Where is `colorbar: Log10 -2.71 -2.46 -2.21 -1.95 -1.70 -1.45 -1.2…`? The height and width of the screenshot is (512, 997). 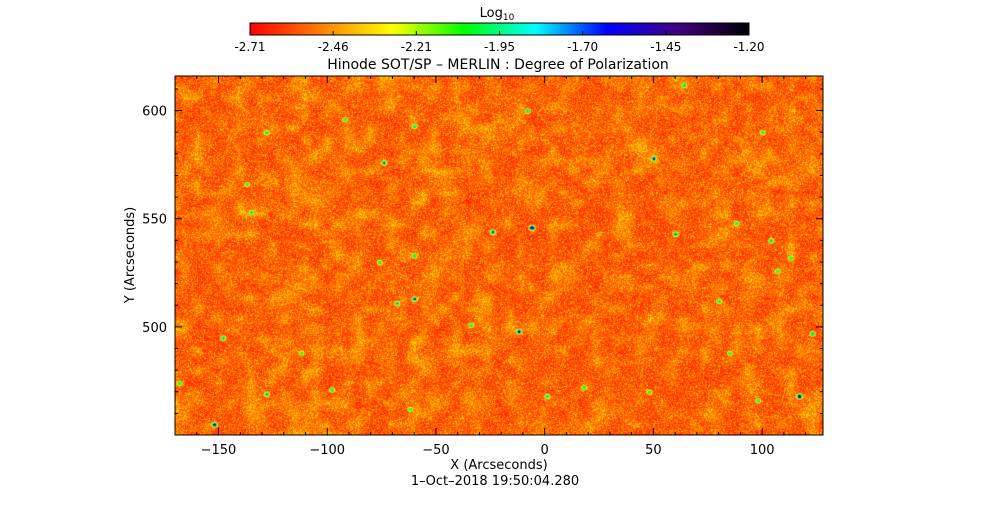 colorbar: Log10 -2.71 -2.46 -2.21 -1.95 -1.70 -1.45 -1.2… is located at coordinates (499, 30).